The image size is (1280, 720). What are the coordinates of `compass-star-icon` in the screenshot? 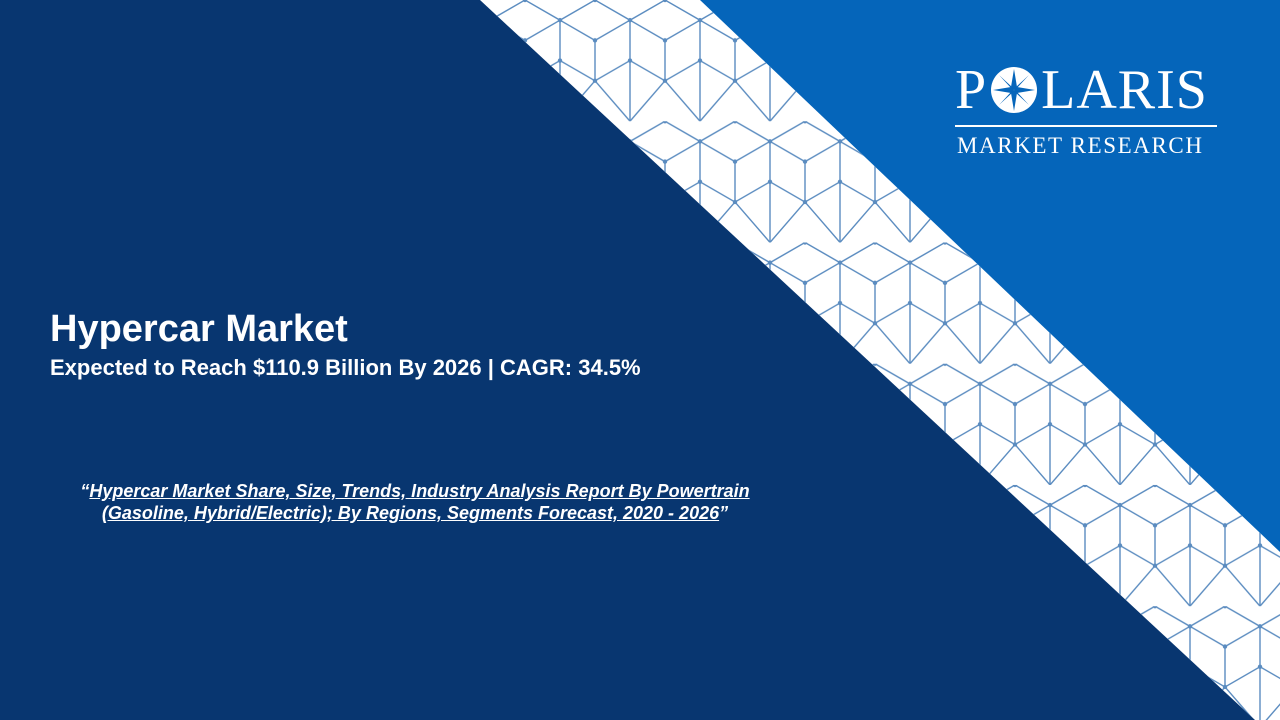 It's located at (1014, 90).